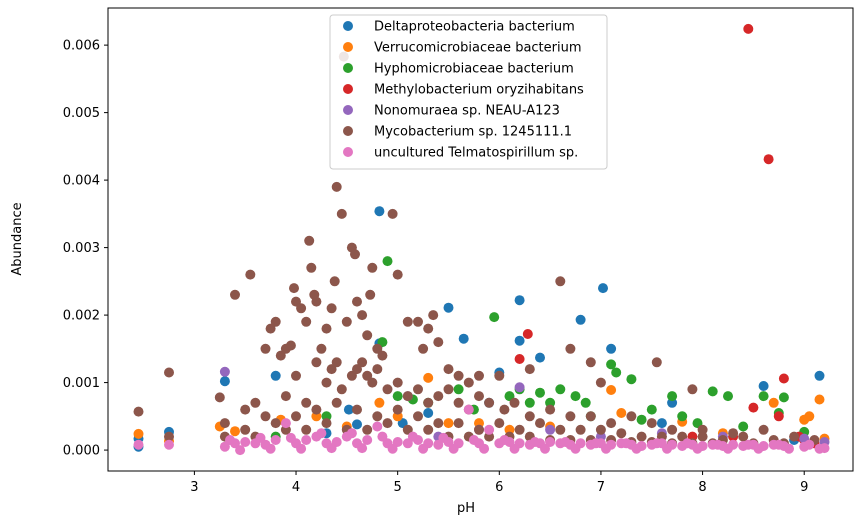 The width and height of the screenshot is (864, 525). What do you see at coordinates (81, 451) in the screenshot?
I see `y-tick-label: 0.000` at bounding box center [81, 451].